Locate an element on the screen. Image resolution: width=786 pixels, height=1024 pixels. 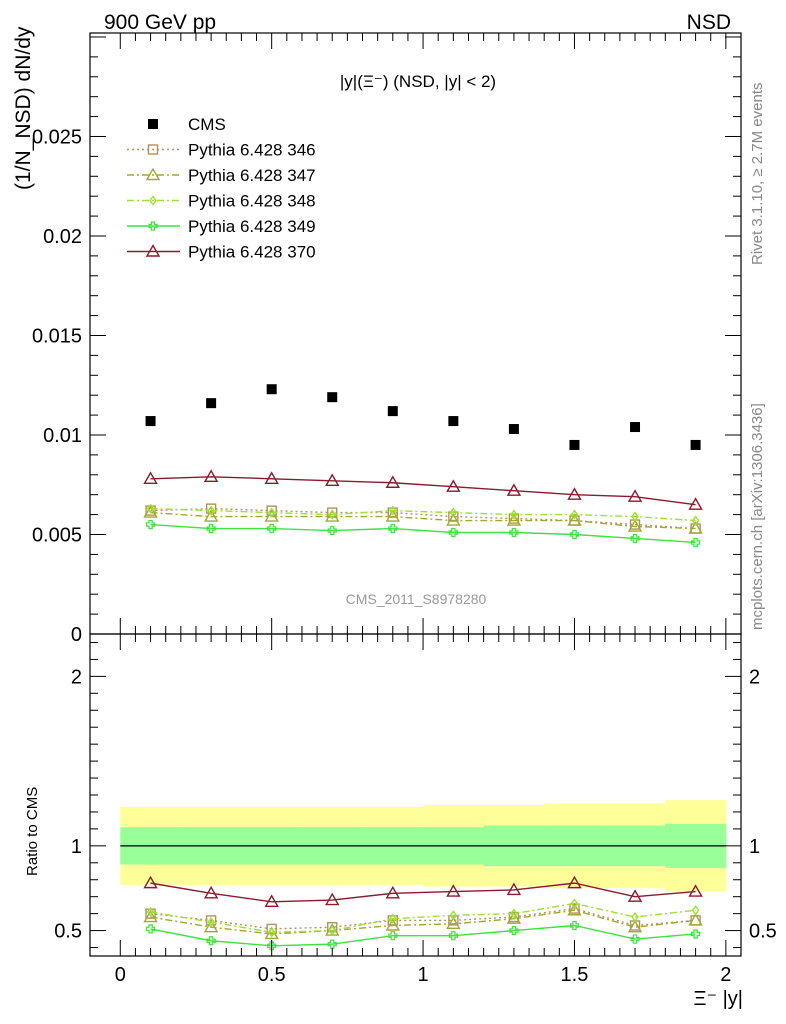
legend-label-pythia-6-428-370: Pythia 6.428 370 is located at coordinates (252, 252).